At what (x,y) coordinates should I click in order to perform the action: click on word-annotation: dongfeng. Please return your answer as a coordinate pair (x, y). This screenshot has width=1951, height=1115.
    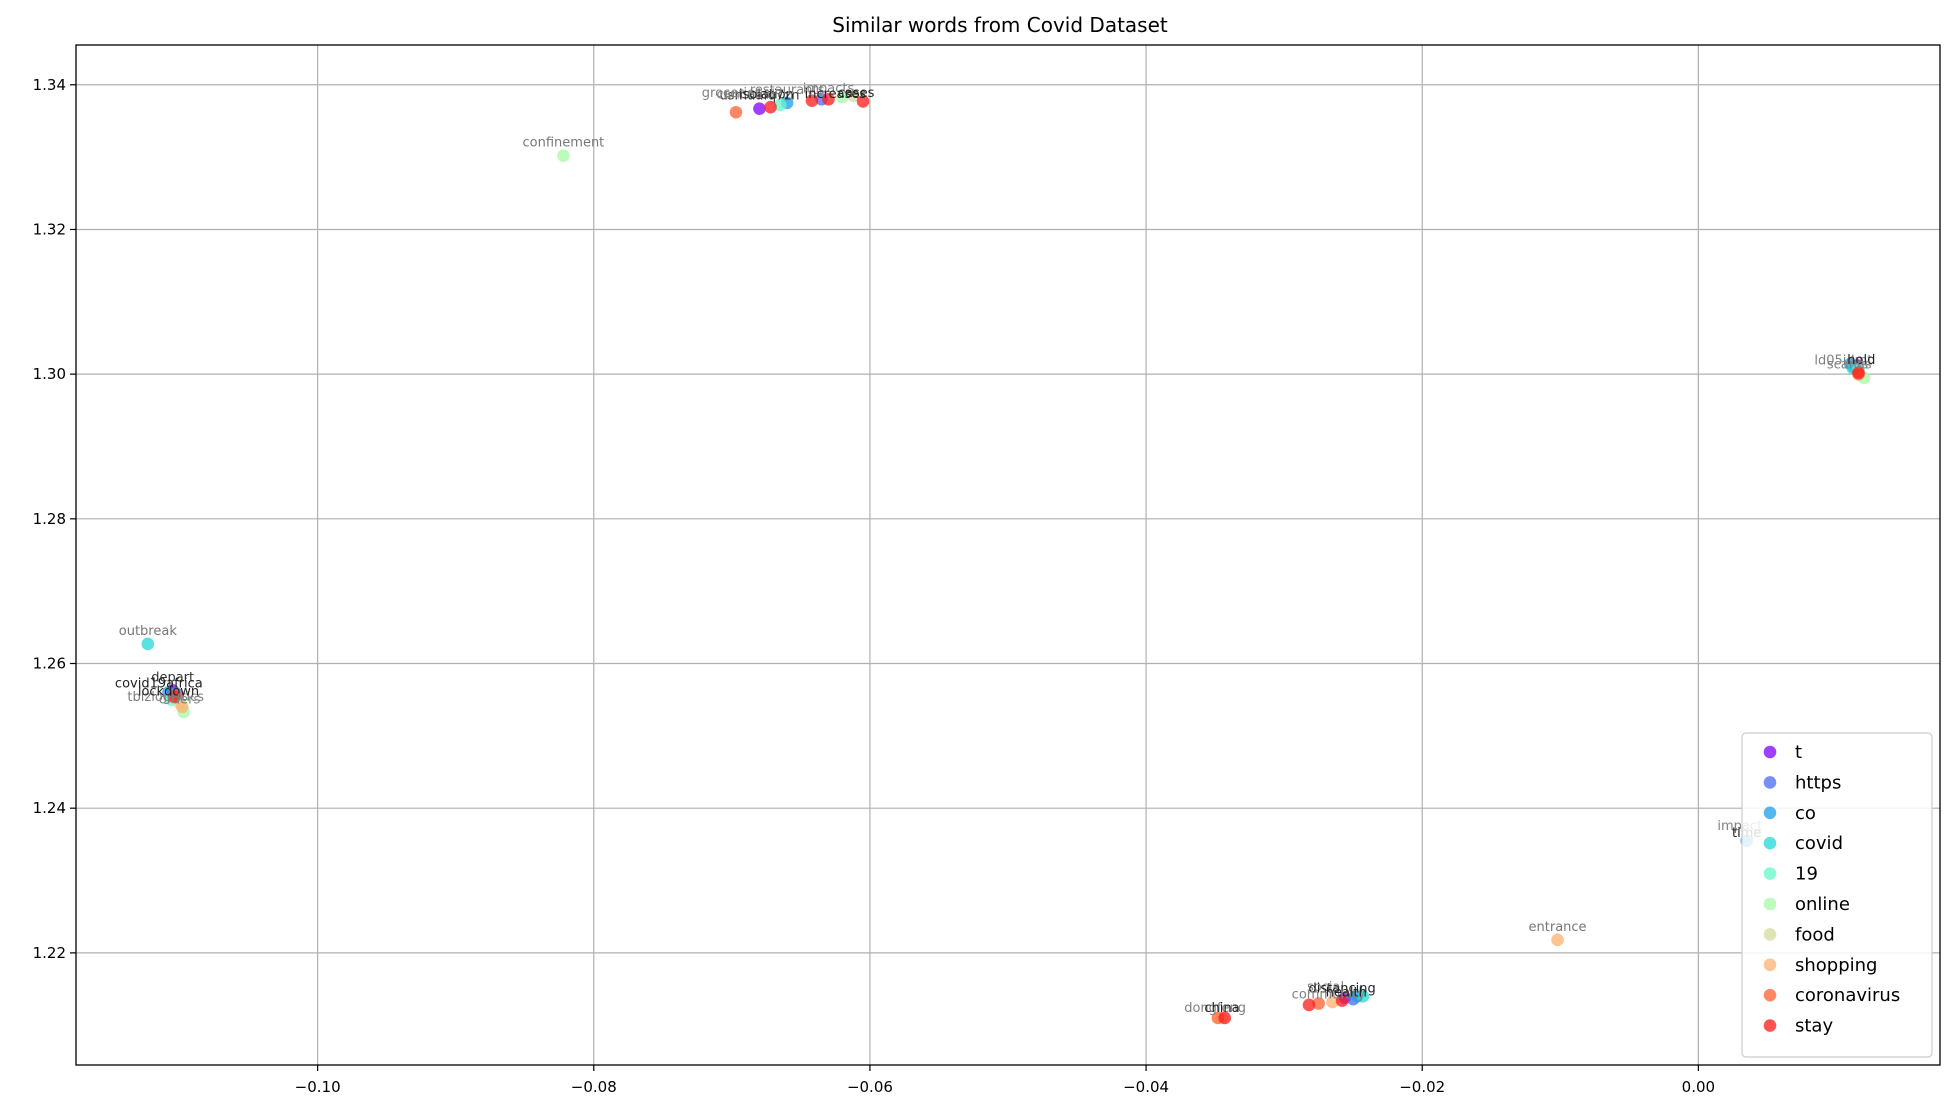
    Looking at the image, I should click on (1215, 1008).